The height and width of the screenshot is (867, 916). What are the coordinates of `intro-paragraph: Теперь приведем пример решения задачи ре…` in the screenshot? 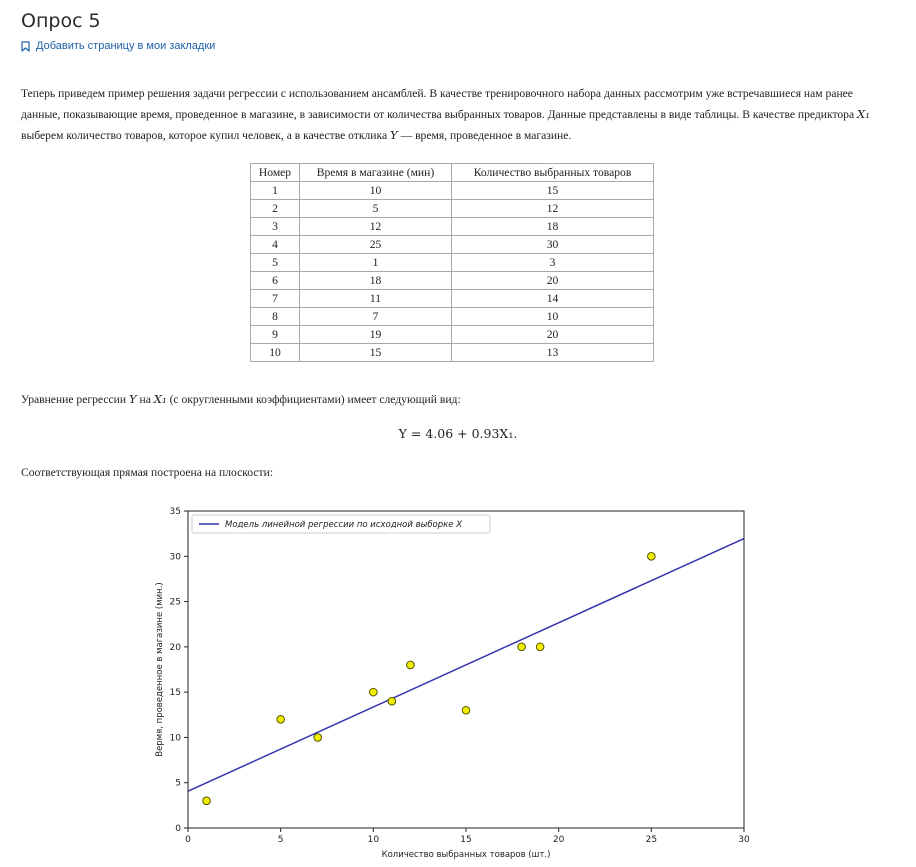 It's located at (455, 114).